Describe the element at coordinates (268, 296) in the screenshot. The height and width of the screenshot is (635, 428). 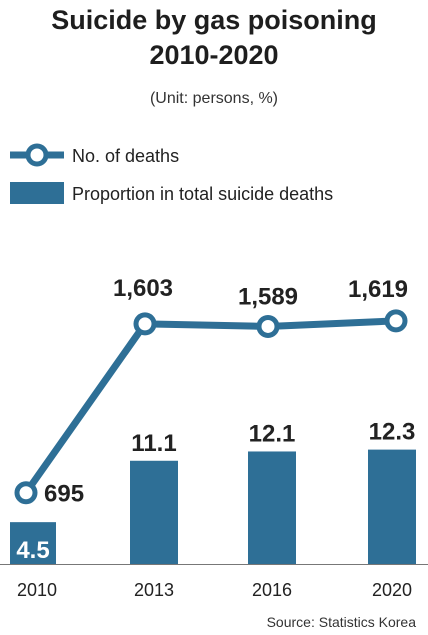
I see `deaths-value-label-2016: 1,589` at that location.